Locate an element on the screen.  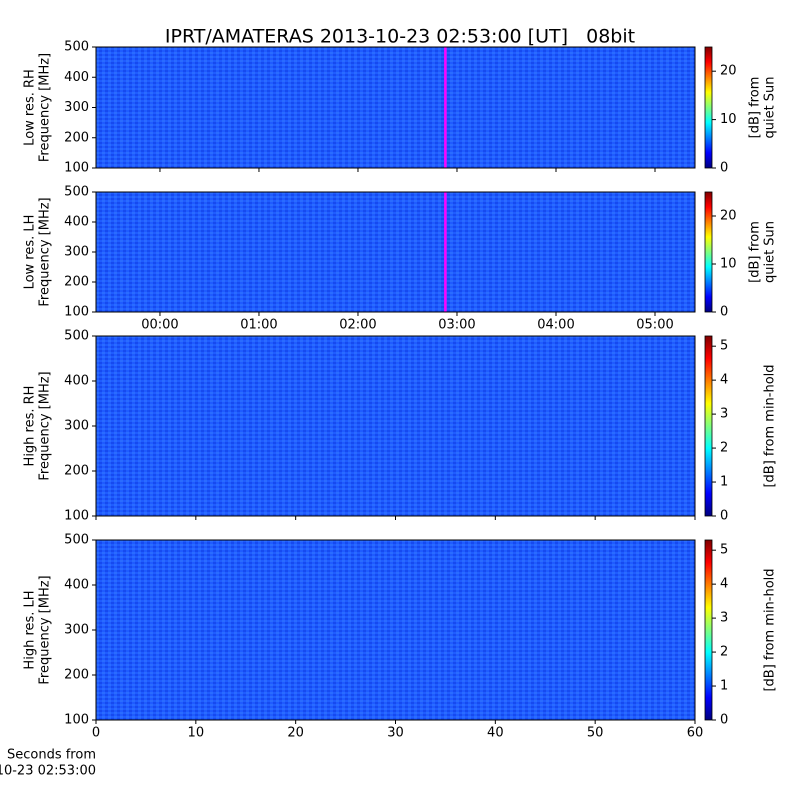
y-axis-label: High res. LH is located at coordinates (30, 629).